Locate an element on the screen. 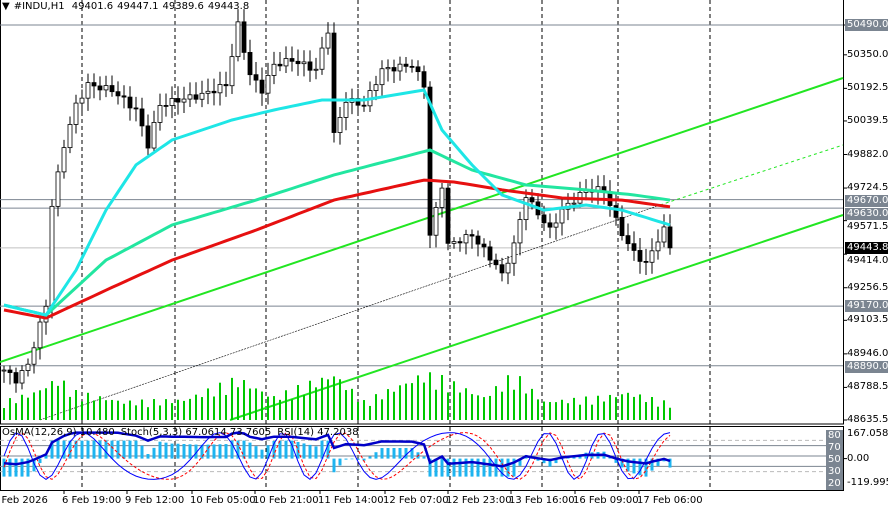 The height and width of the screenshot is (510, 888). y-tick-label: 50192.5 is located at coordinates (867, 88).